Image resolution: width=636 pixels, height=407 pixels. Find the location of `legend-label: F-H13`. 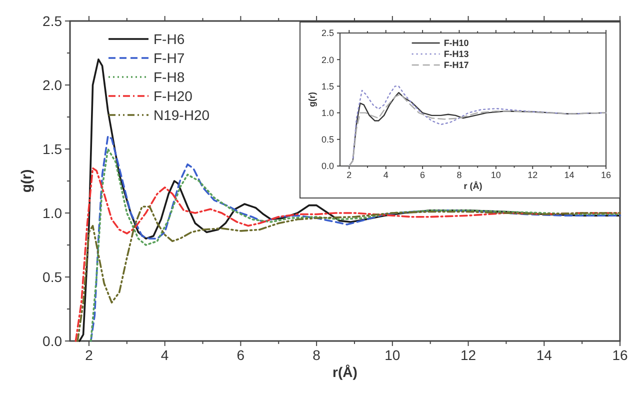

legend-label: F-H13 is located at coordinates (456, 54).